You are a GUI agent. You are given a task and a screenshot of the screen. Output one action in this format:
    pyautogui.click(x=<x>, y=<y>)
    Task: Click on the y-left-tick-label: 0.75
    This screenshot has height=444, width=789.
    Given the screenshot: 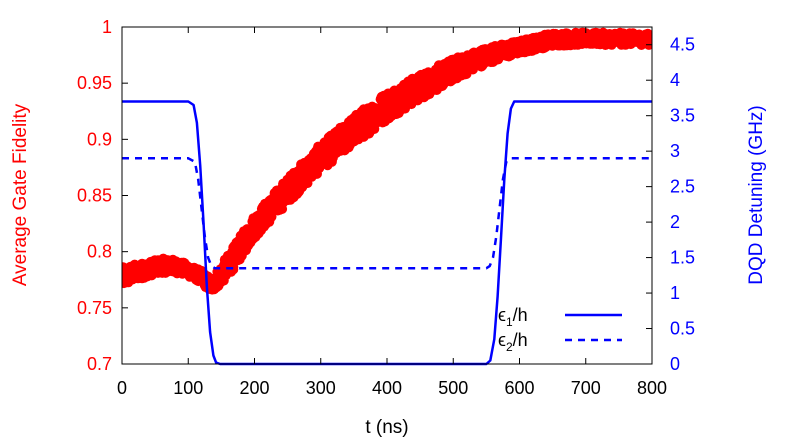 What is the action you would take?
    pyautogui.click(x=94, y=308)
    